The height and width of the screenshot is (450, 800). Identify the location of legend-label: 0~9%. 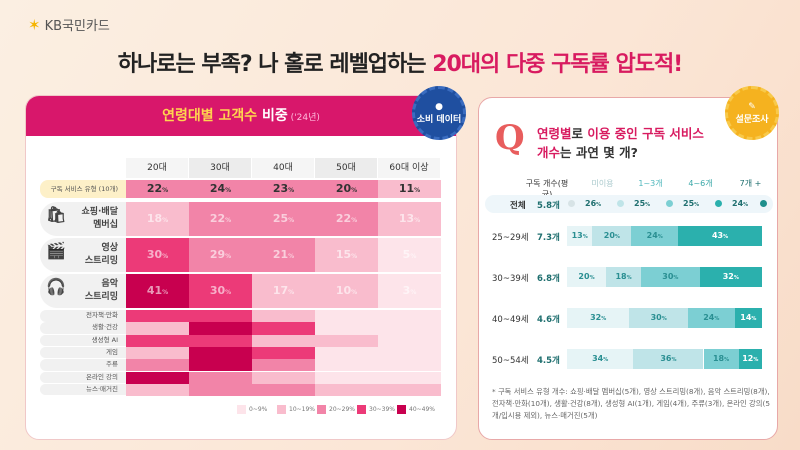
(258, 409).